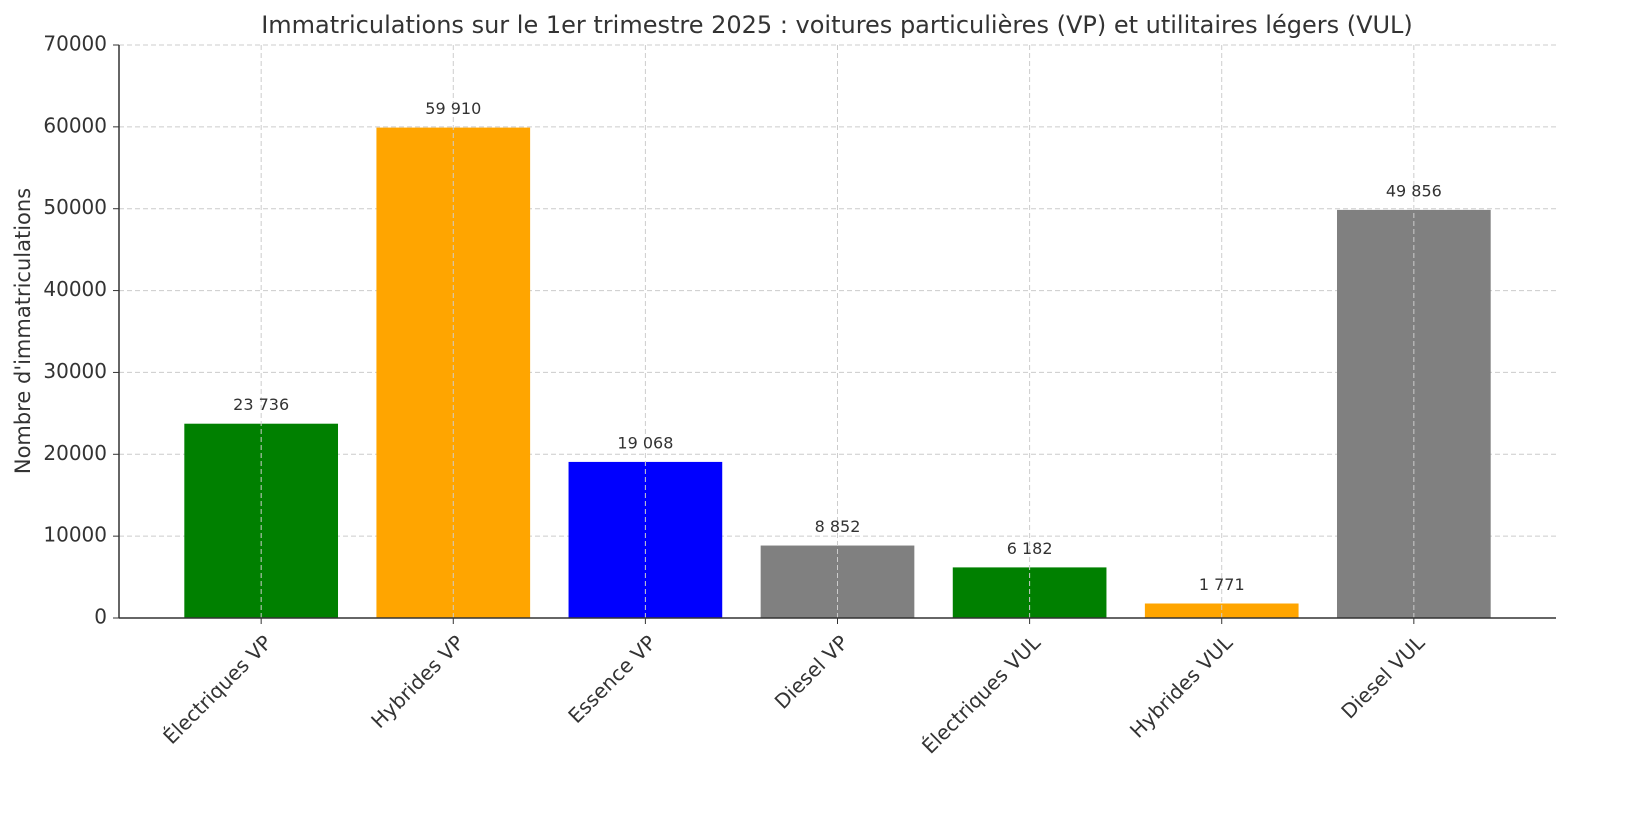 The height and width of the screenshot is (813, 1640). What do you see at coordinates (75, 289) in the screenshot?
I see `y-tick-label: 40000` at bounding box center [75, 289].